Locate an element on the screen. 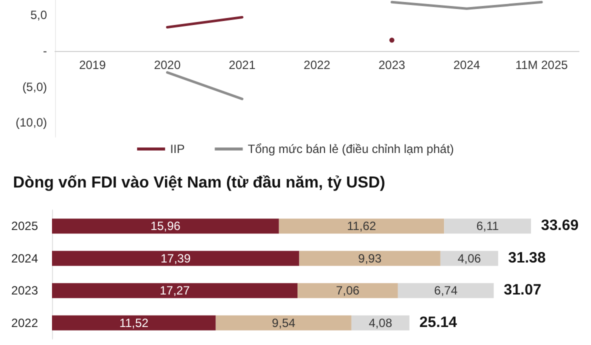 This screenshot has height=345, width=591. data-label: 6,11 is located at coordinates (488, 226).